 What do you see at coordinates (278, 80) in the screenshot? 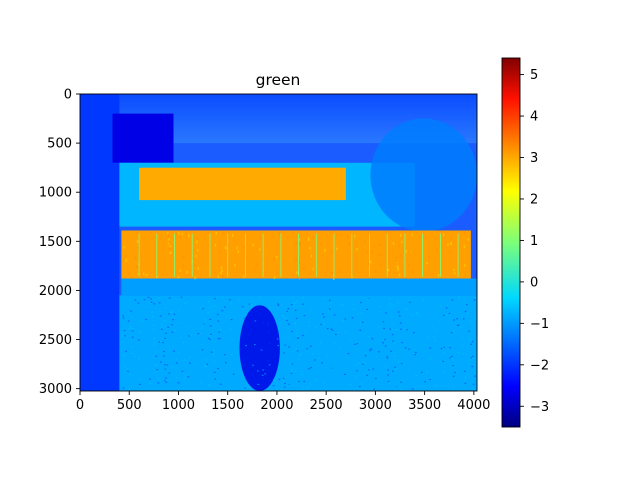
I see `chart-title: green` at bounding box center [278, 80].